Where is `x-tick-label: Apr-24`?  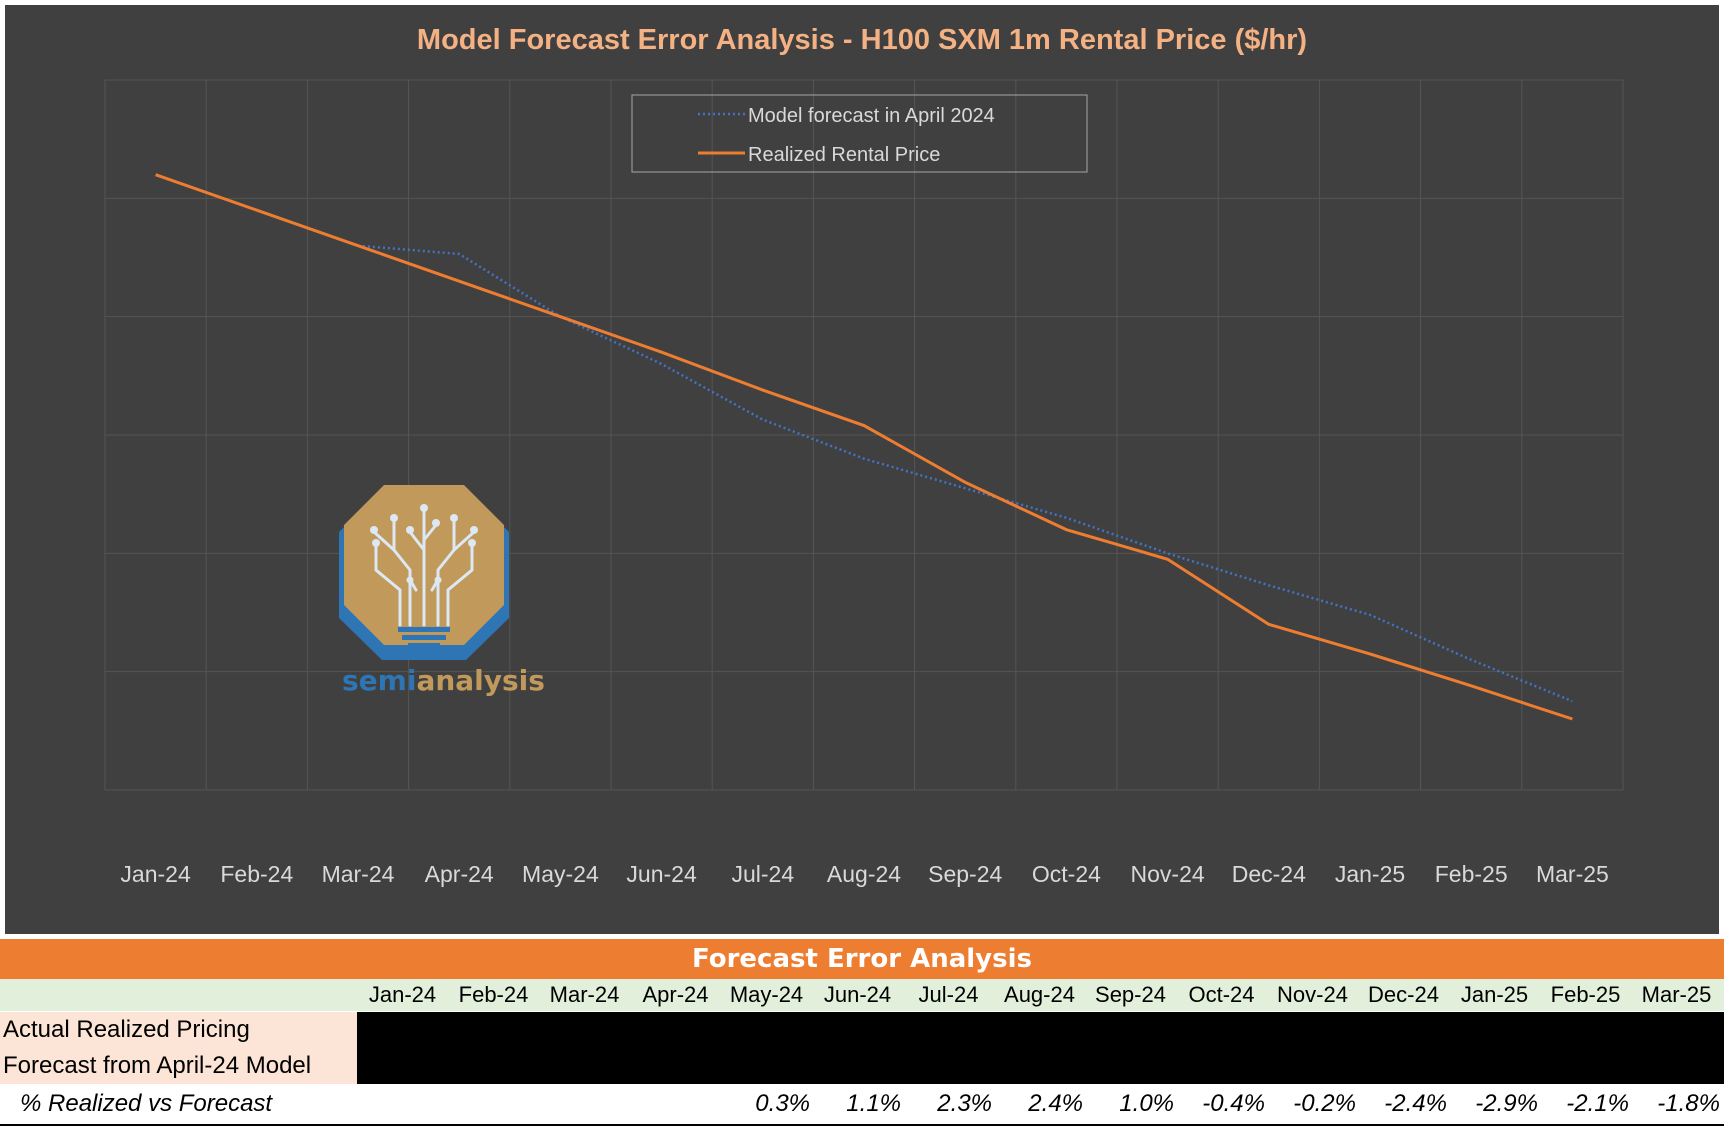
x-tick-label: Apr-24 is located at coordinates (459, 874).